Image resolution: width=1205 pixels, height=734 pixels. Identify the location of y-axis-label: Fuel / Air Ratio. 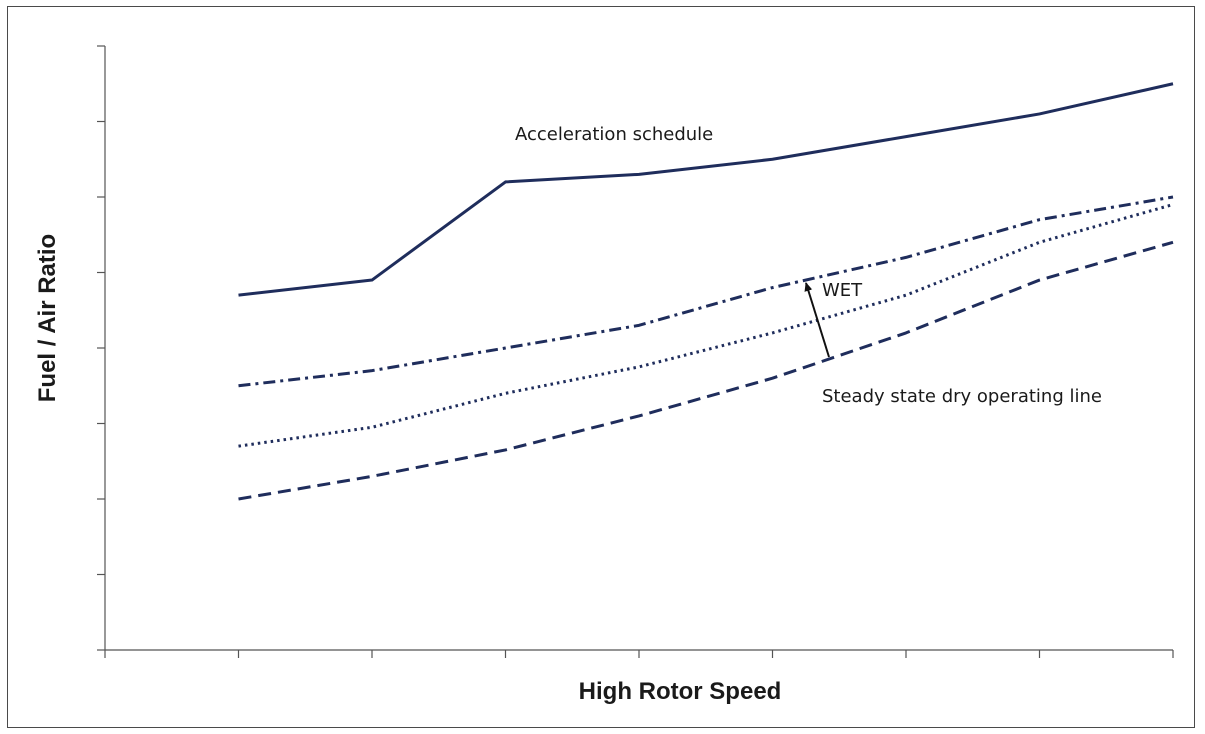
(47, 318).